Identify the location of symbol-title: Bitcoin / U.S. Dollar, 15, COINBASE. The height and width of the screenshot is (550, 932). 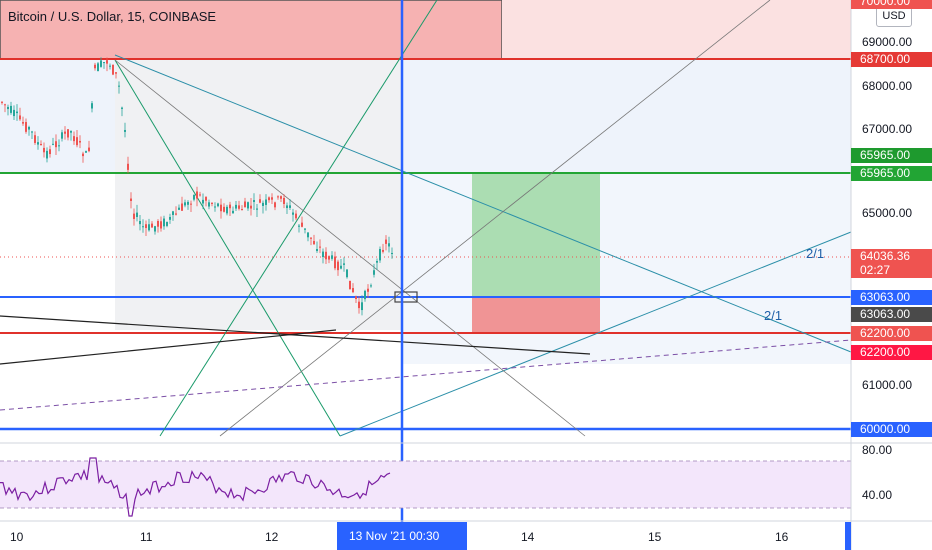
(112, 16).